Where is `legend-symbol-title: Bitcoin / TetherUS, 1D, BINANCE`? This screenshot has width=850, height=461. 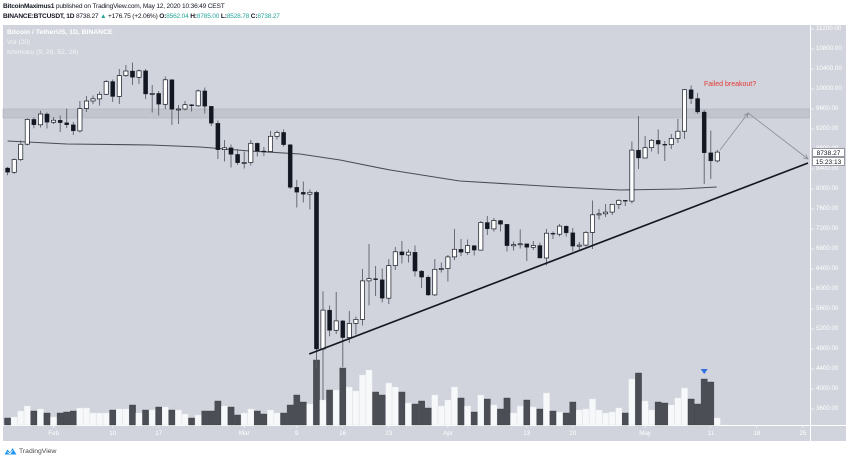
legend-symbol-title: Bitcoin / TetherUS, 1D, BINANCE is located at coordinates (60, 32).